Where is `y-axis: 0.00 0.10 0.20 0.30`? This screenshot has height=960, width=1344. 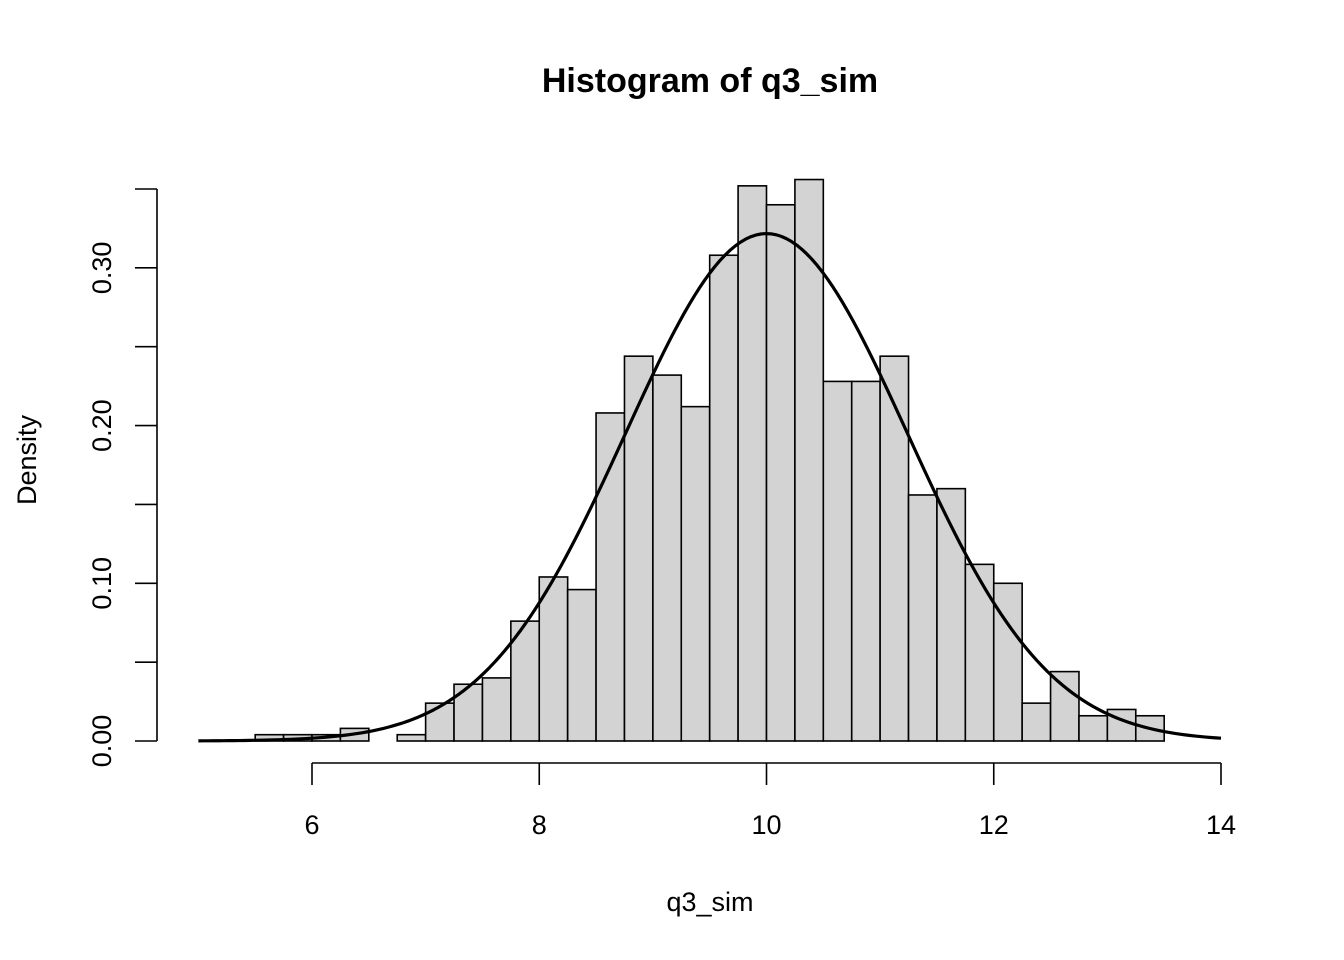 y-axis: 0.00 0.10 0.20 0.30 is located at coordinates (122, 478).